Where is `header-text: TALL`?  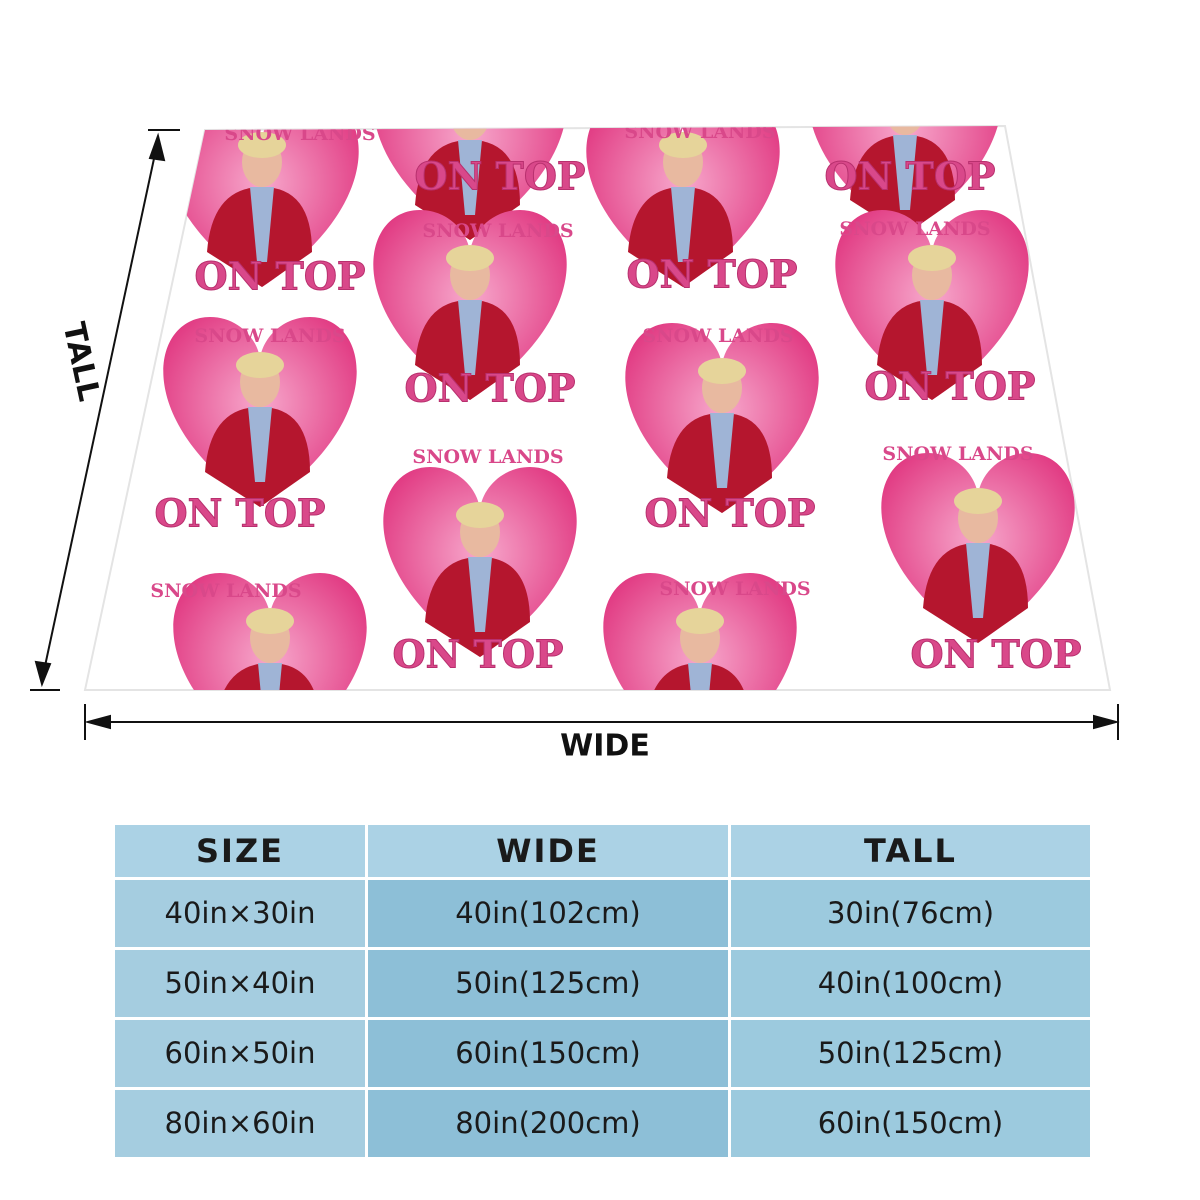
header-text: TALL is located at coordinates (910, 851).